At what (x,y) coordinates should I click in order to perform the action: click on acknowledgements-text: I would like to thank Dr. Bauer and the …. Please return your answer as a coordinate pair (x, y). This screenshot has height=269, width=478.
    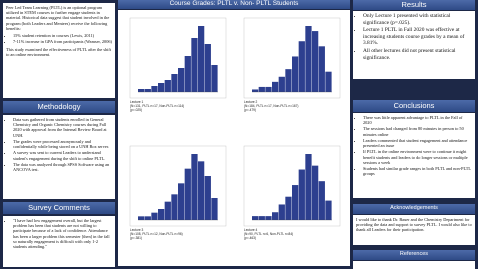
    Looking at the image, I should click on (414, 225).